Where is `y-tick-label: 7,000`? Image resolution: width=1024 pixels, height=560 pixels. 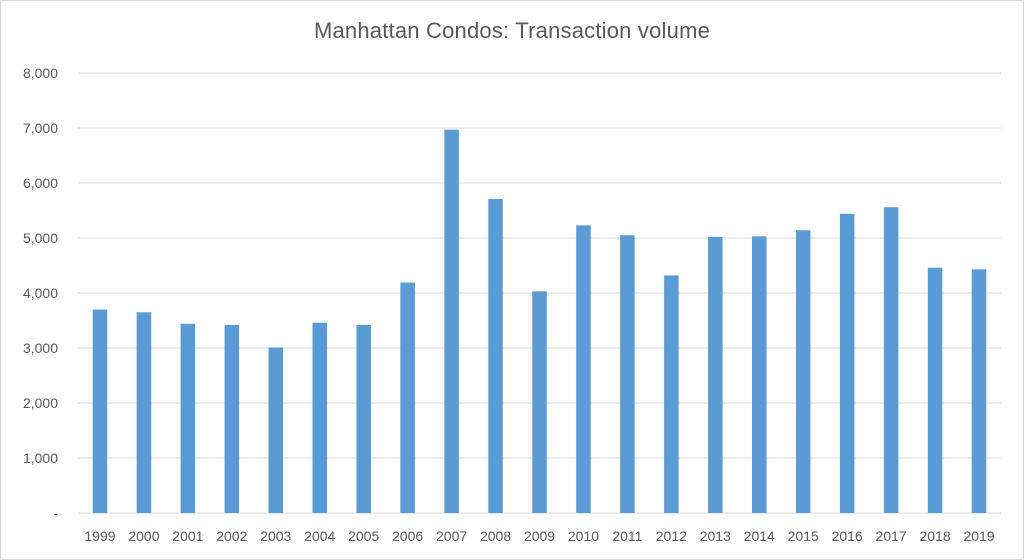
y-tick-label: 7,000 is located at coordinates (40, 128).